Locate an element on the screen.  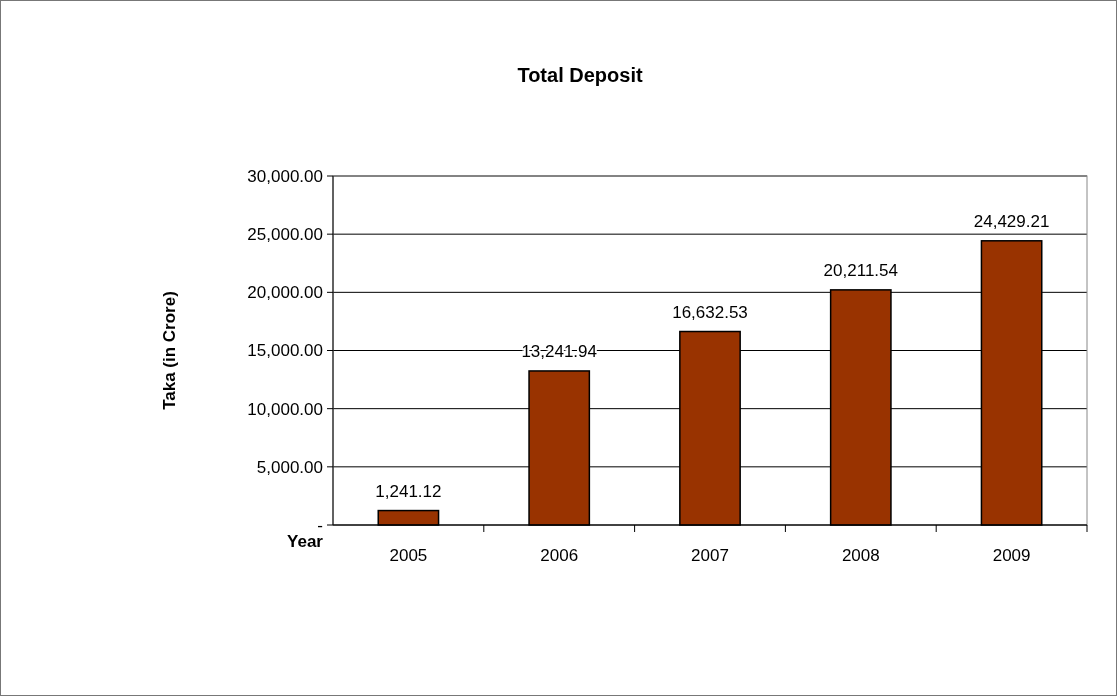
y-tick-label: - is located at coordinates (320, 525).